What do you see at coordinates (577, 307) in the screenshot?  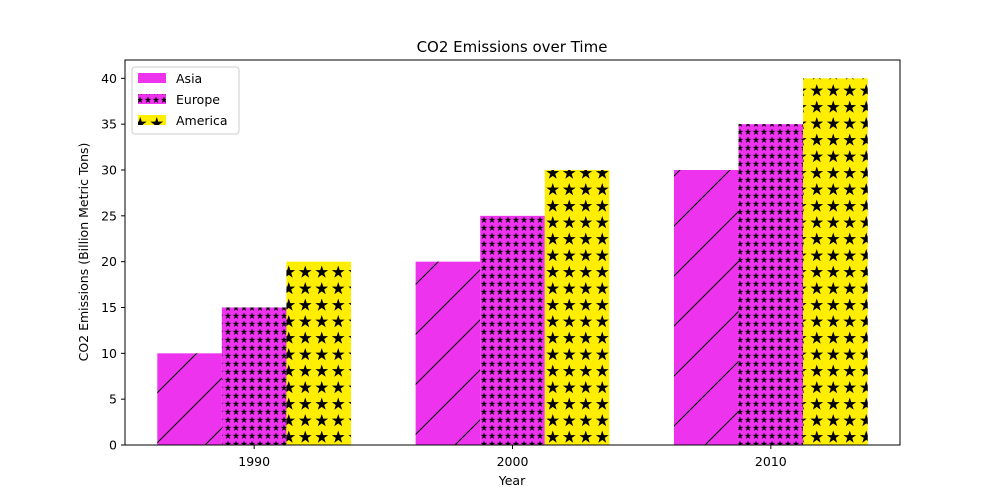 I see `bar-america-2000` at bounding box center [577, 307].